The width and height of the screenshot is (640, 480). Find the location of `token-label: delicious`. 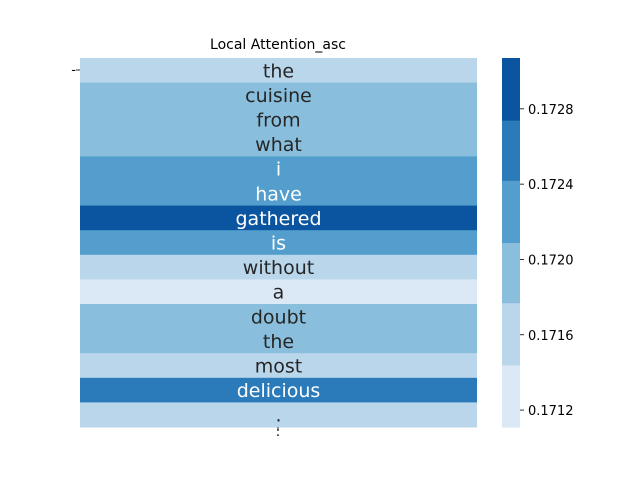

token-label: delicious is located at coordinates (279, 391).